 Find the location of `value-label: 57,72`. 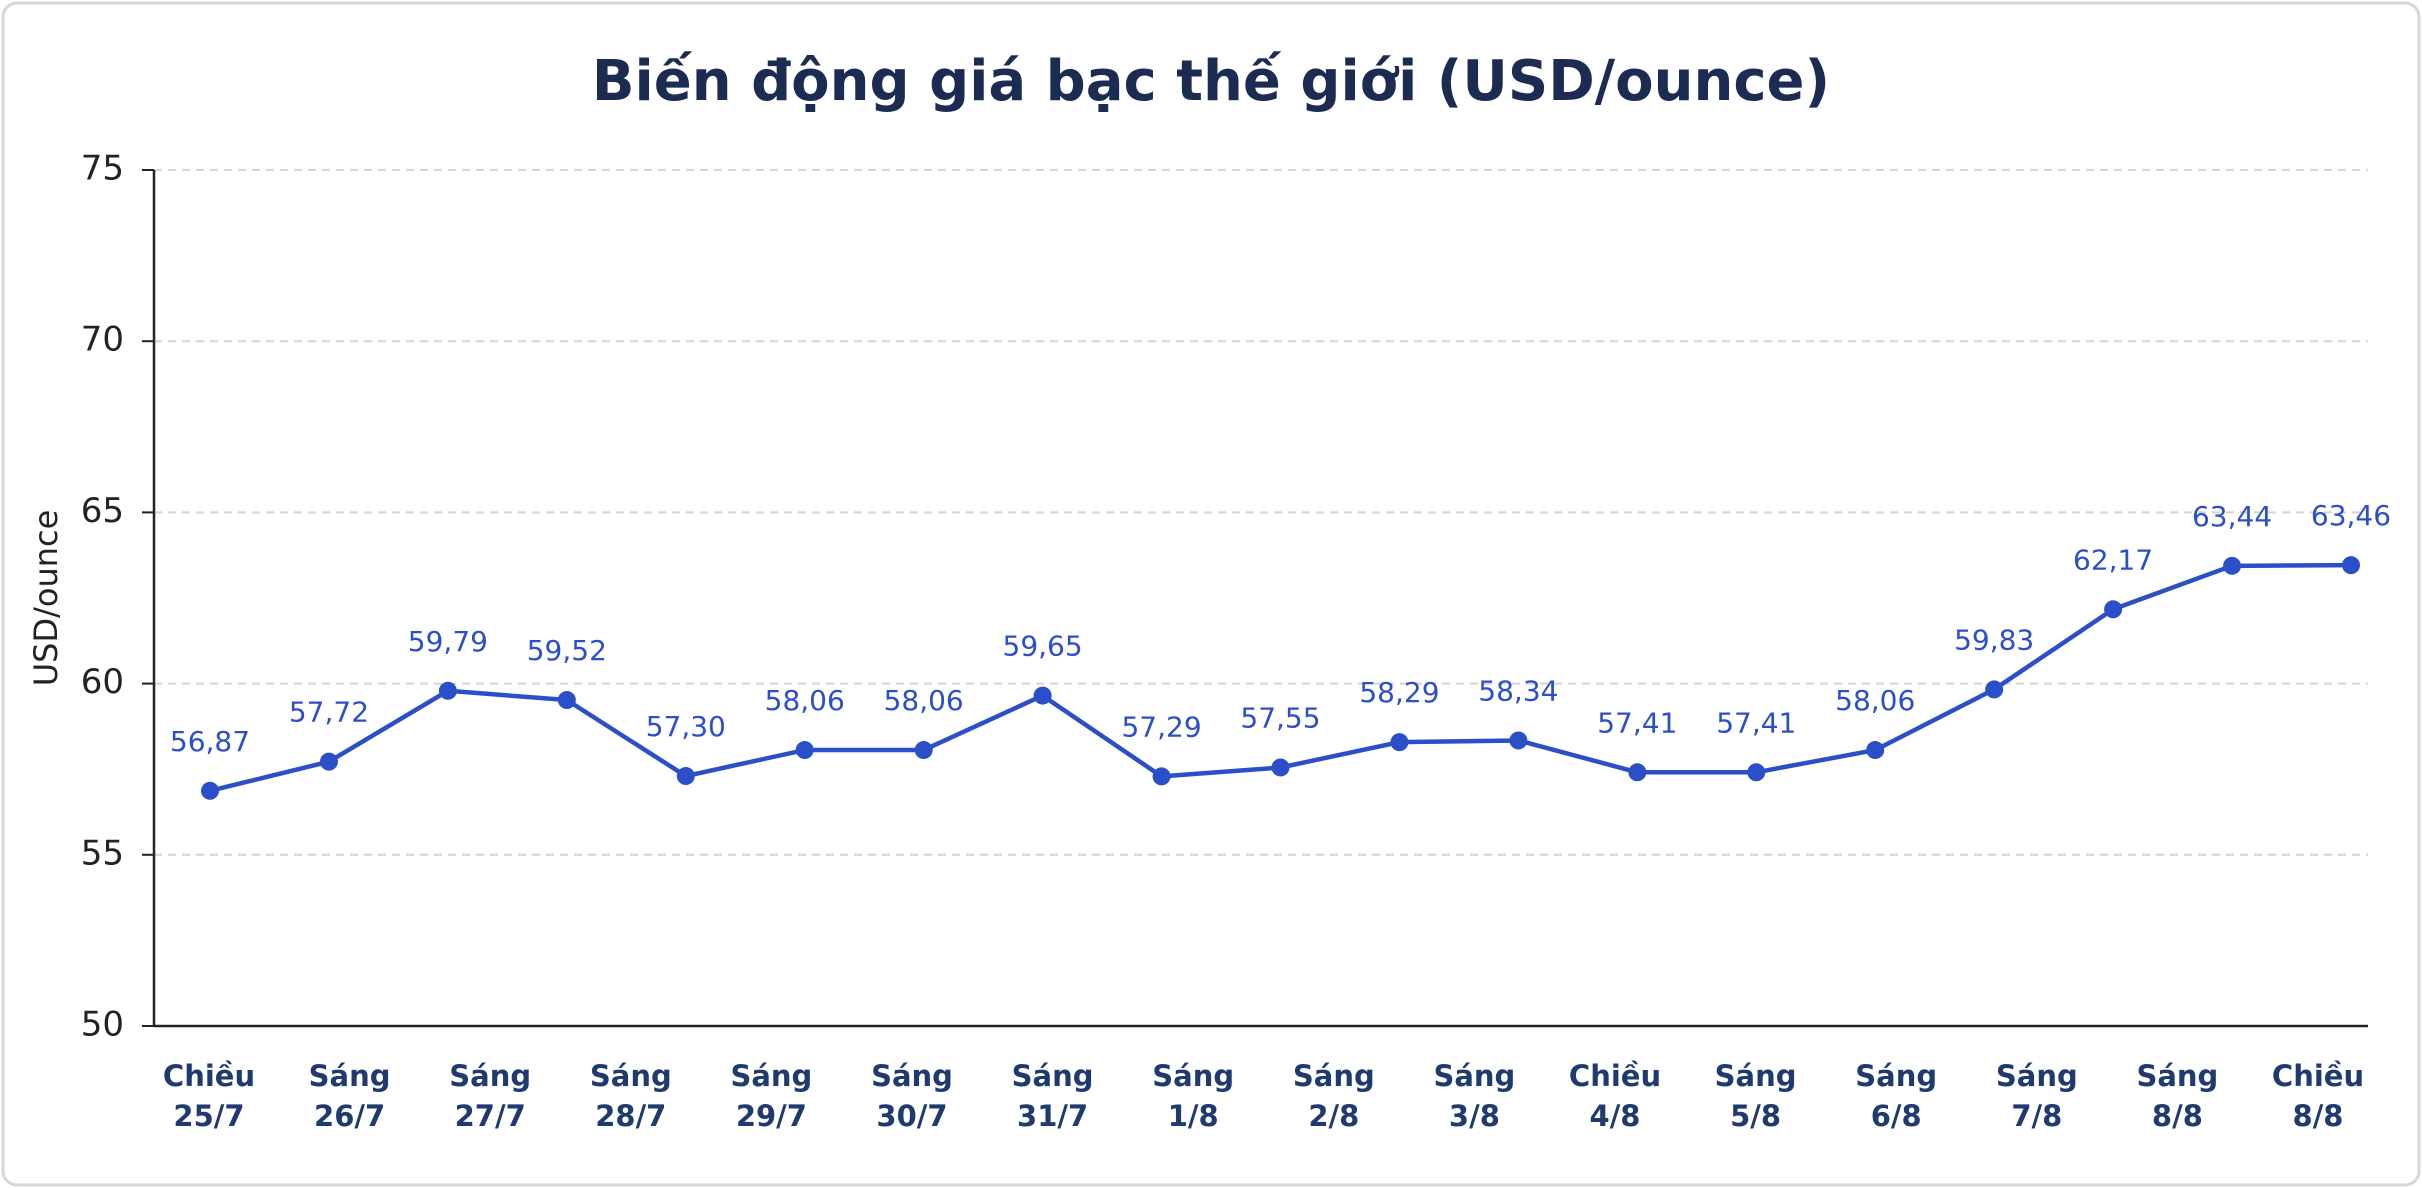

value-label: 57,72 is located at coordinates (329, 712).